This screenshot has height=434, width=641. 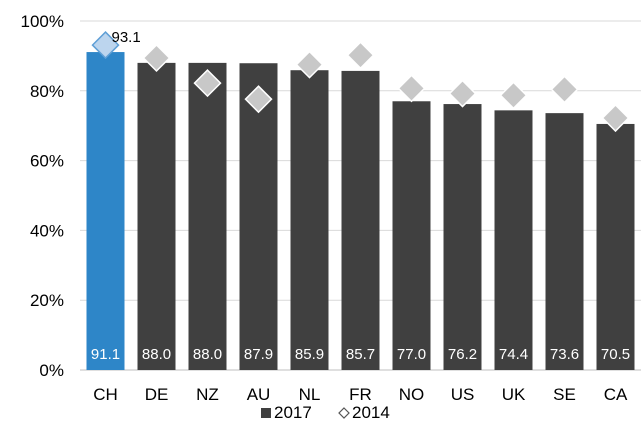 What do you see at coordinates (309, 64) in the screenshot?
I see `marker-2014-nl` at bounding box center [309, 64].